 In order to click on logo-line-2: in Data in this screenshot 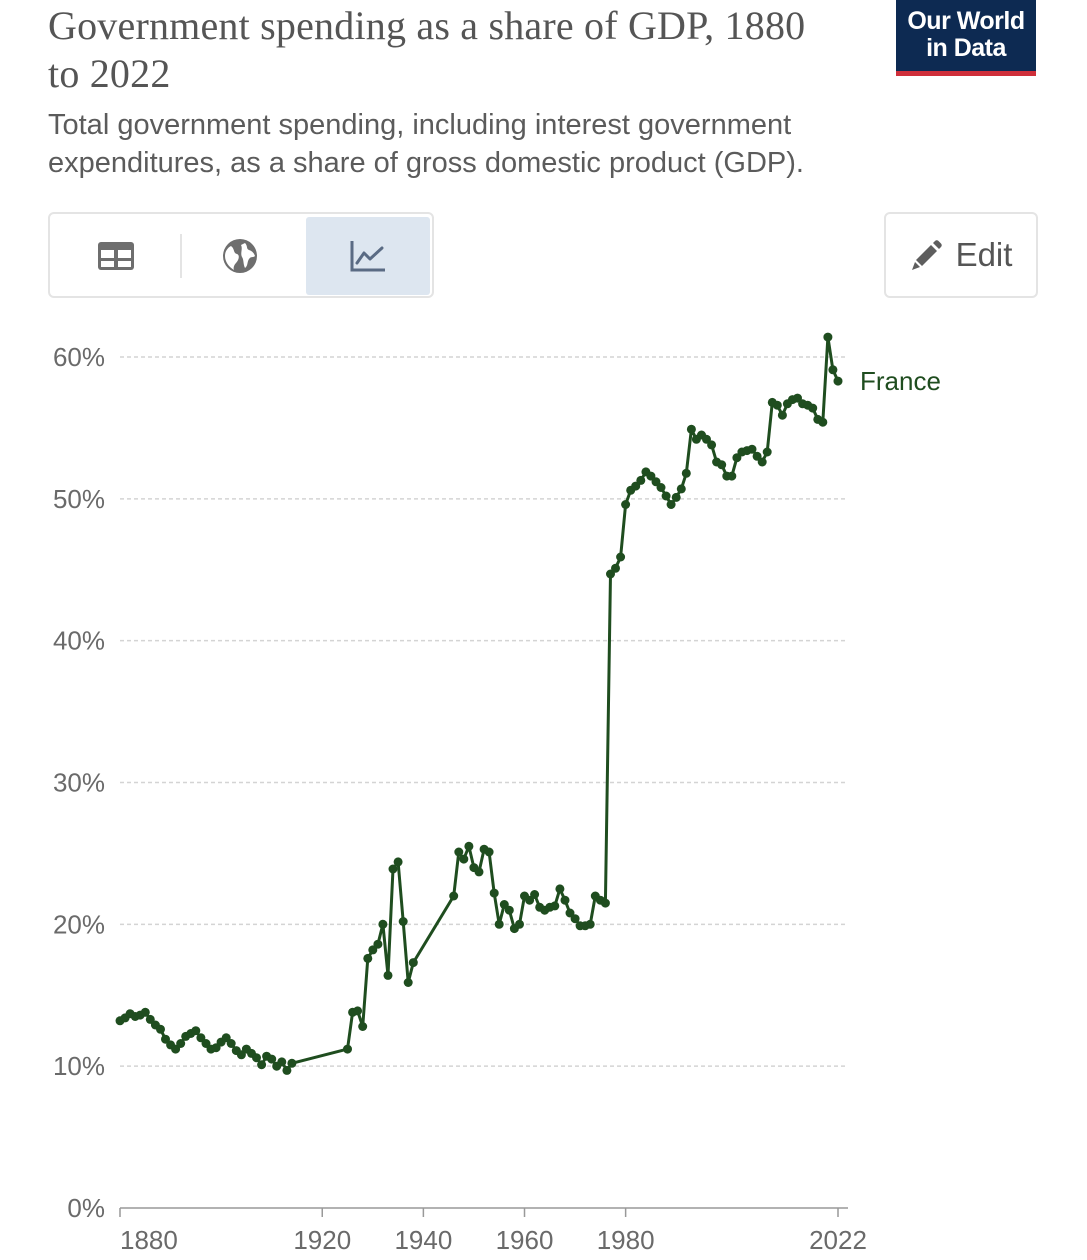, I will do `click(966, 48)`.